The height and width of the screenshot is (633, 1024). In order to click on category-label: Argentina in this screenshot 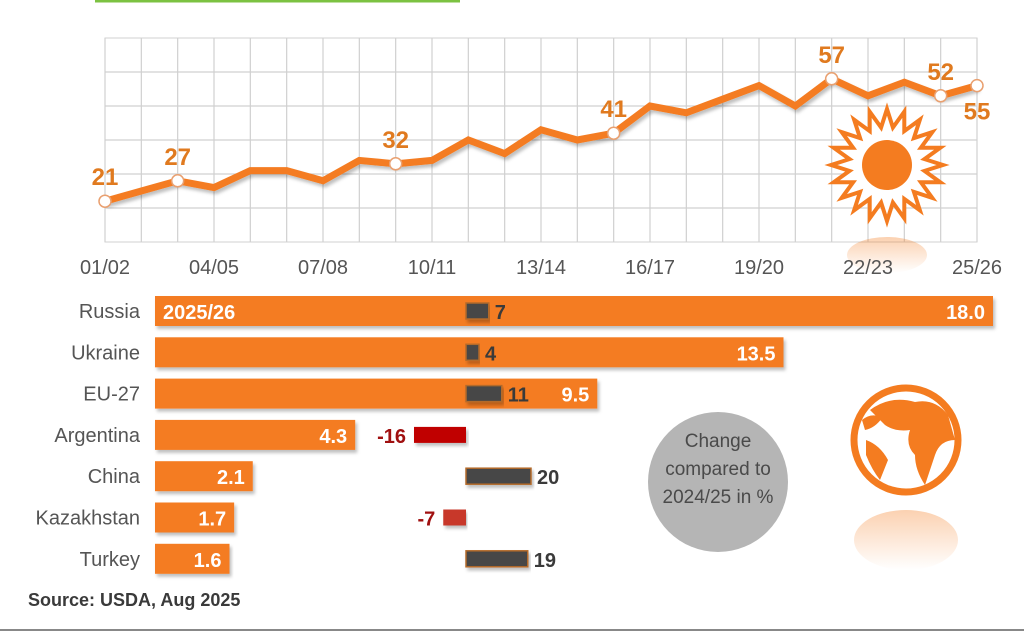, I will do `click(97, 436)`.